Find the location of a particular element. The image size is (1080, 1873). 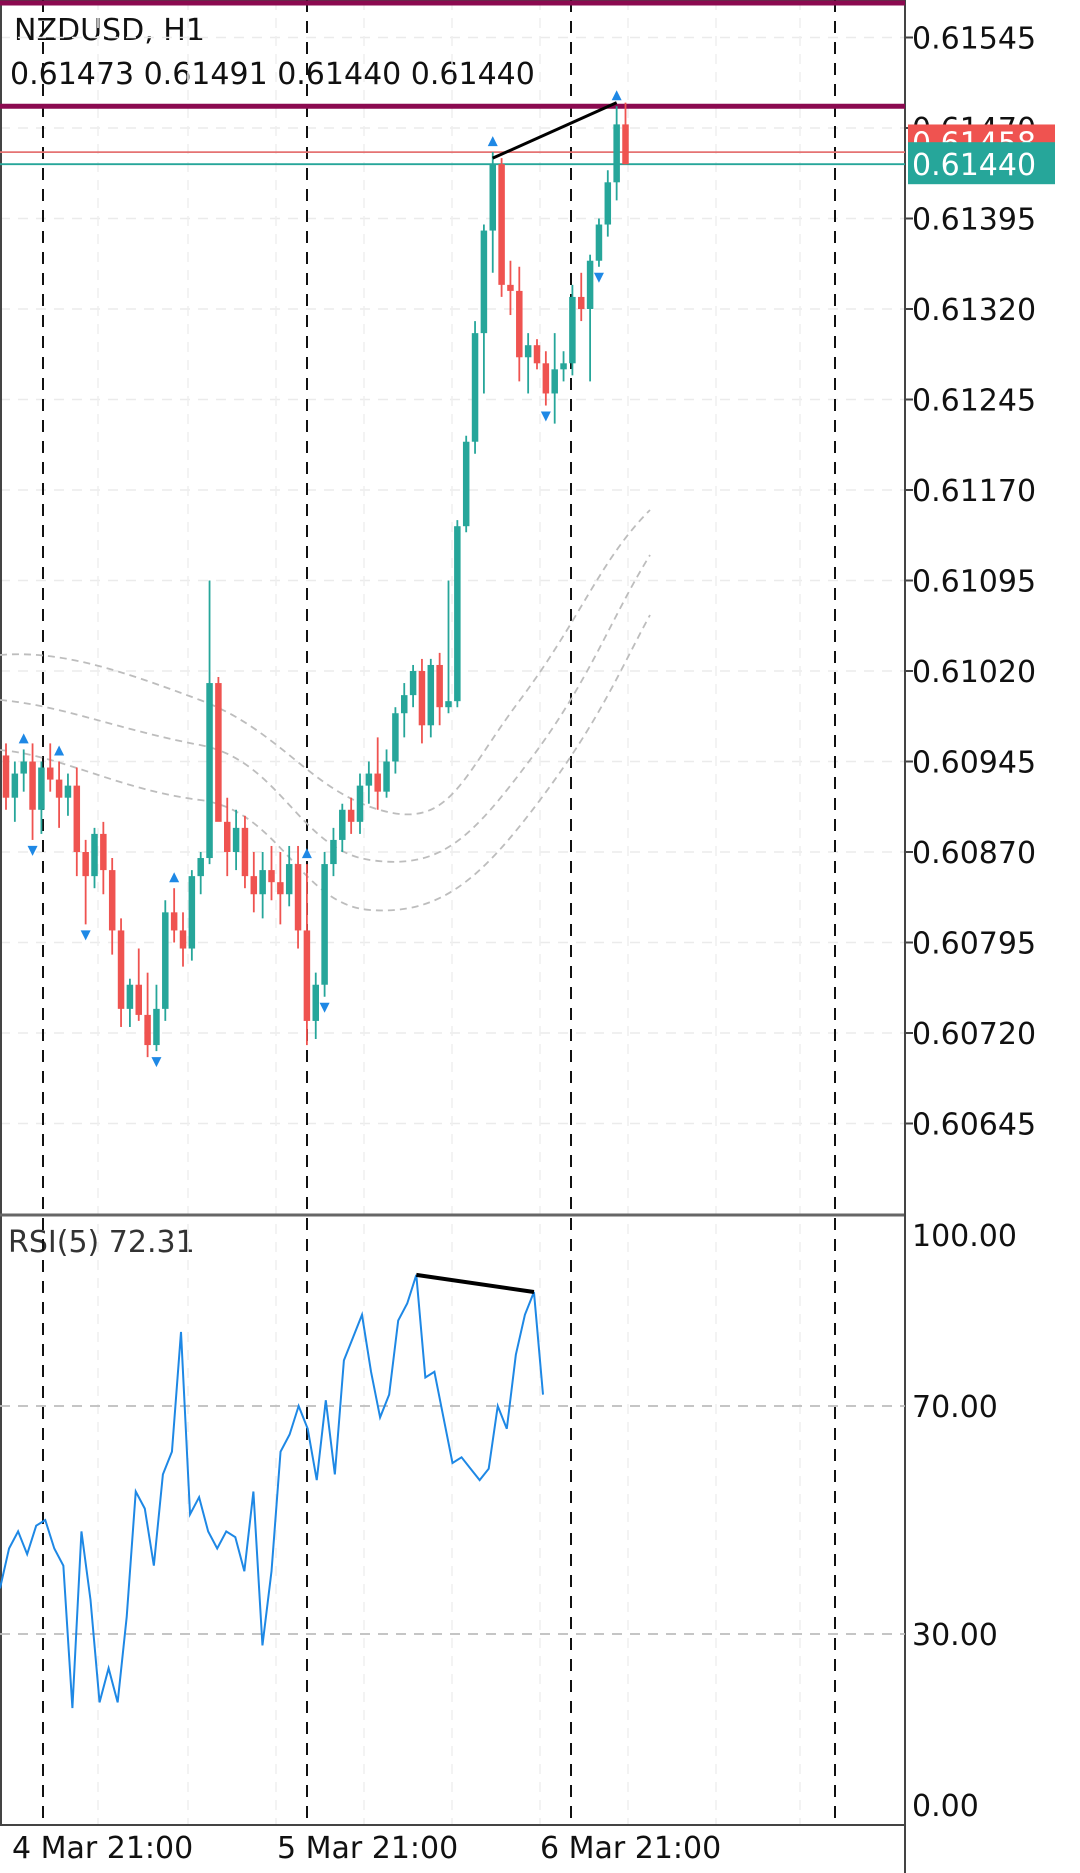

rsi-divergence-line is located at coordinates (475, 1283).